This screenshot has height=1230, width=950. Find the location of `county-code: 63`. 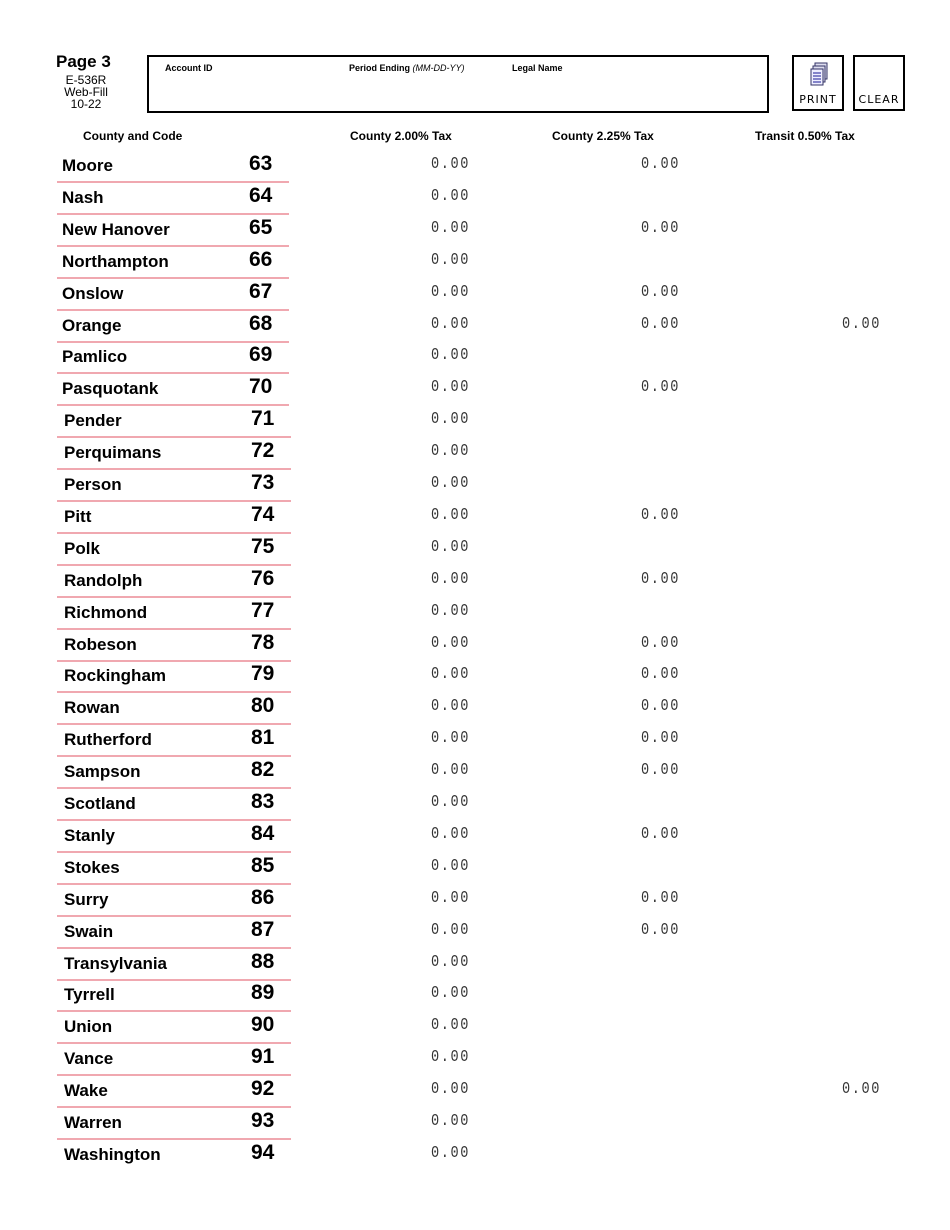

county-code: 63 is located at coordinates (261, 163).